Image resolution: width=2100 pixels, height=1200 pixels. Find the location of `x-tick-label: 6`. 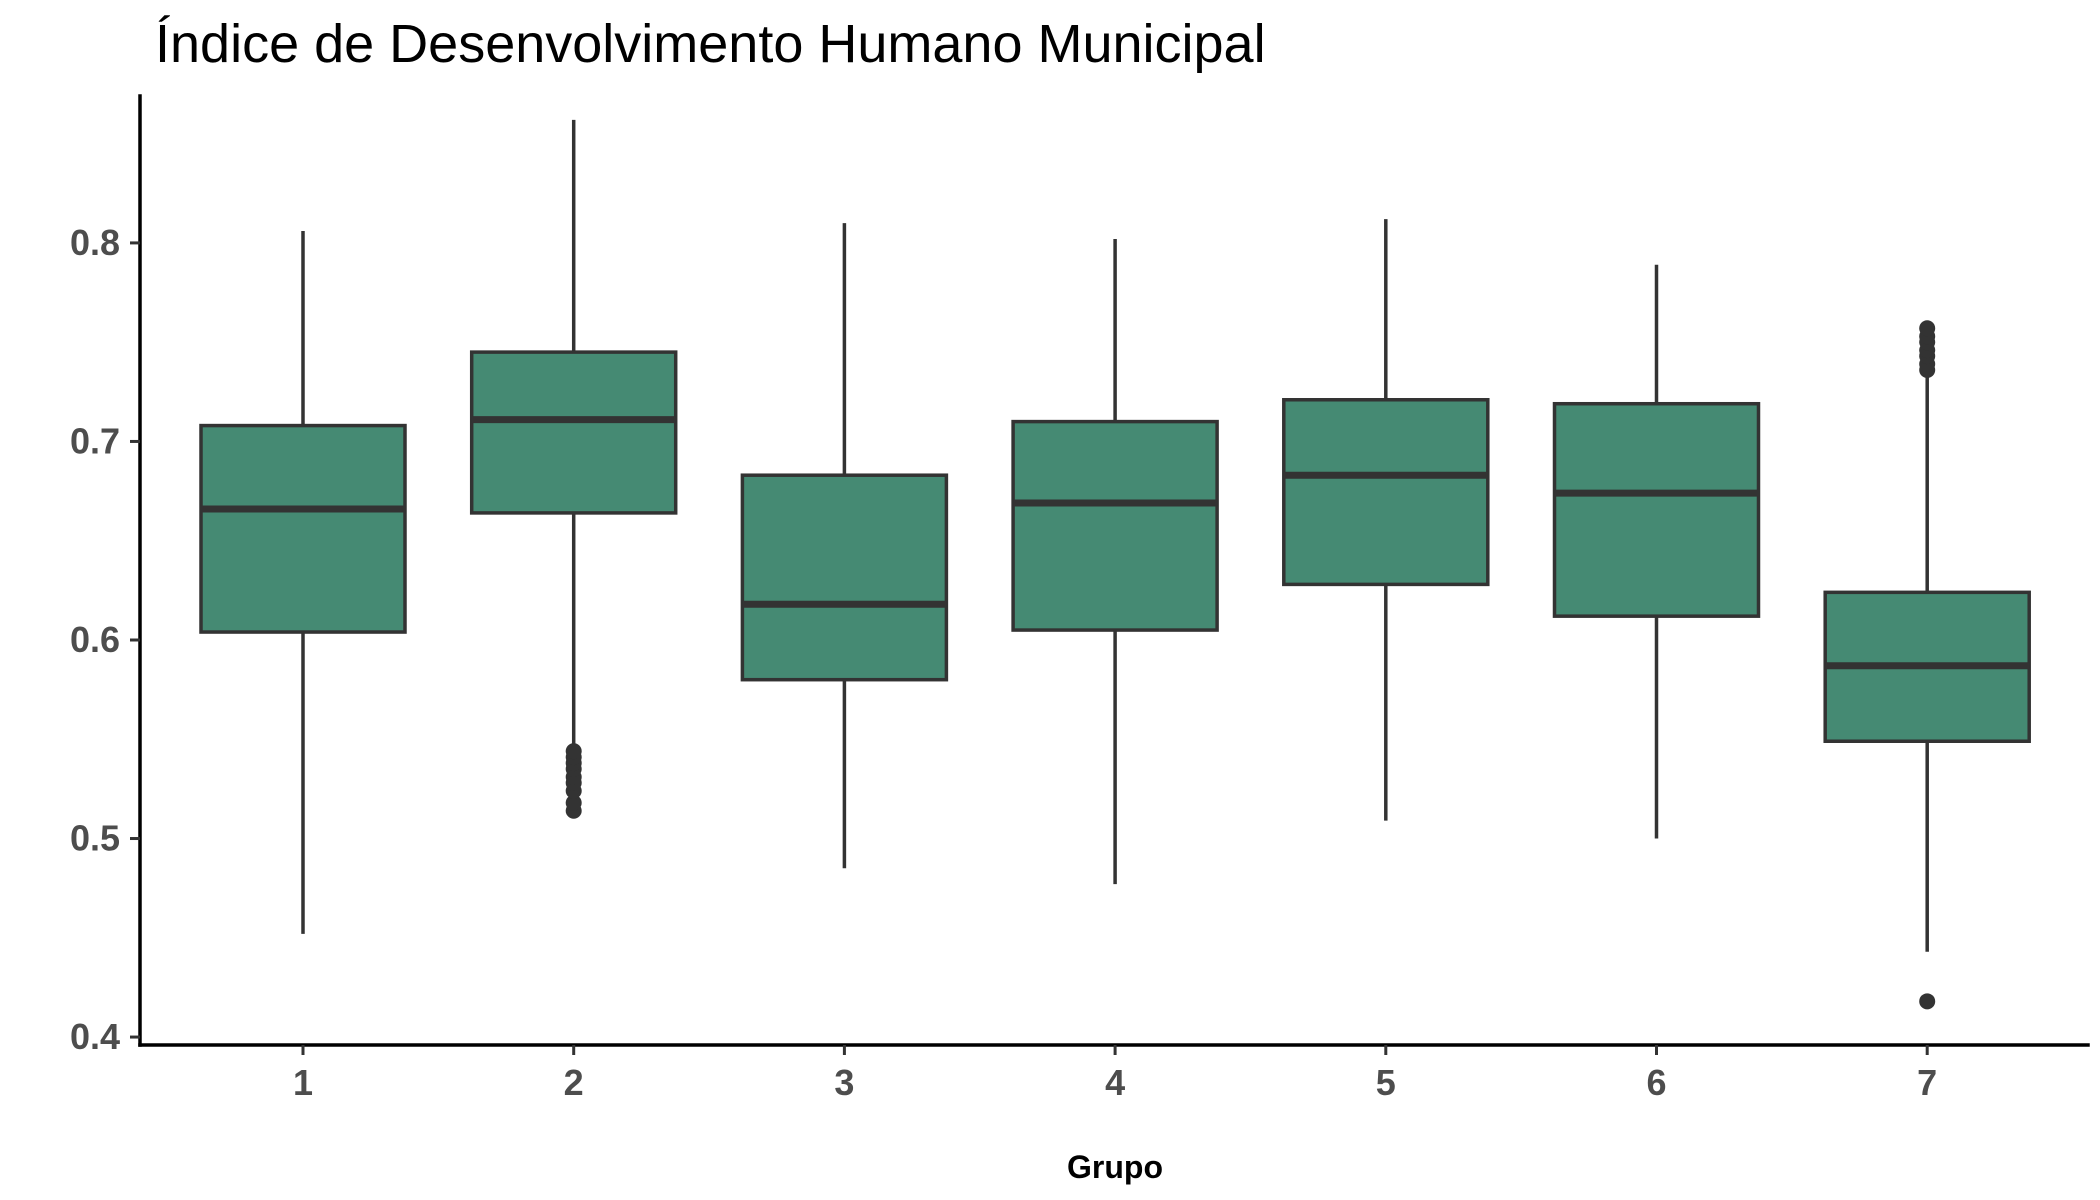

x-tick-label: 6 is located at coordinates (1656, 1082).